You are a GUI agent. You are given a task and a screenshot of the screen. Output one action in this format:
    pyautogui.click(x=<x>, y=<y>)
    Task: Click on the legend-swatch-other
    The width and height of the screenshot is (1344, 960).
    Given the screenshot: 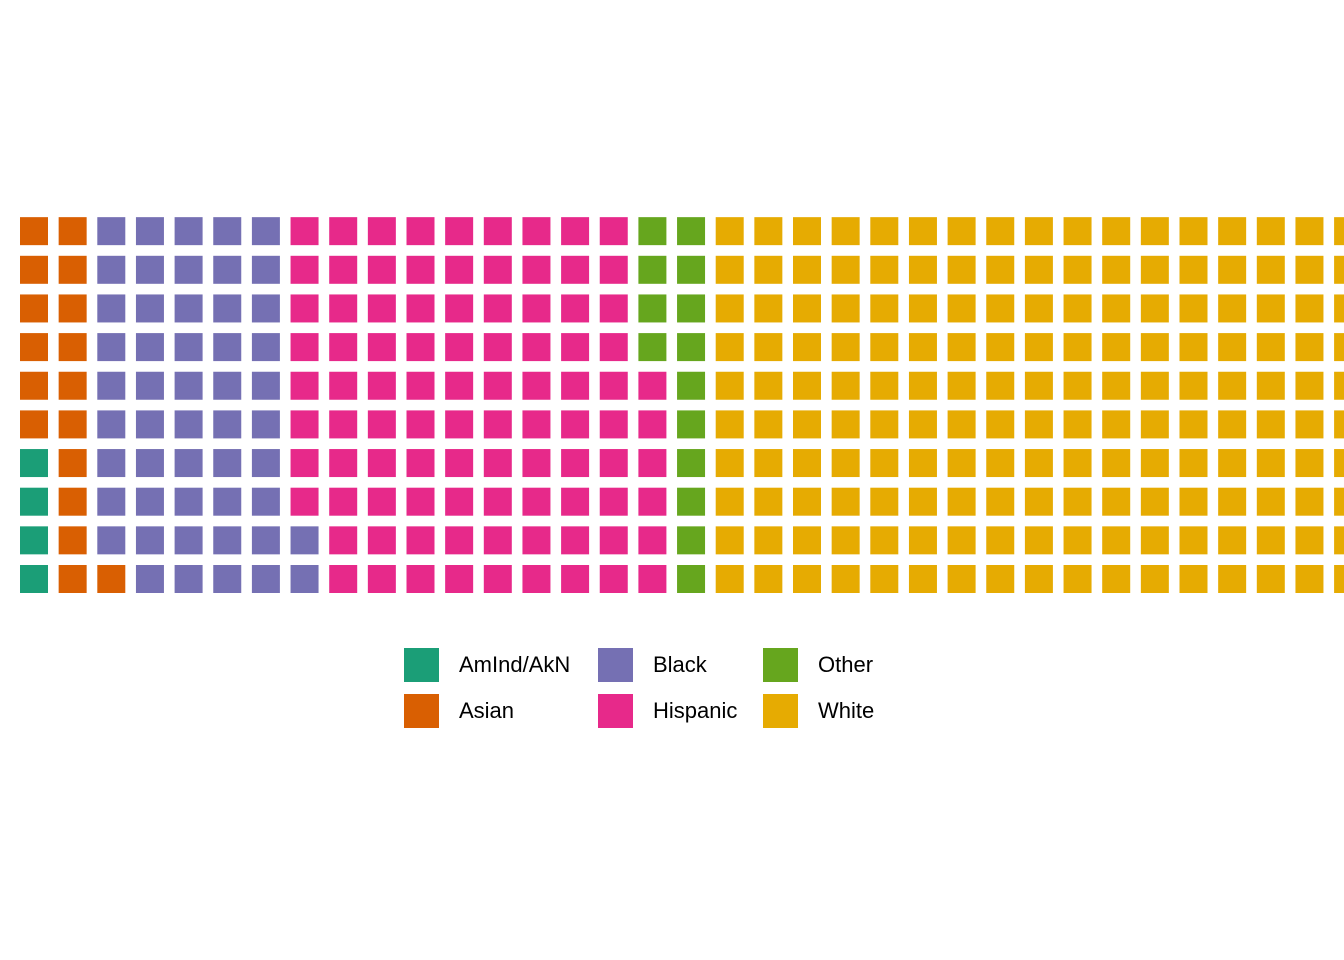 What is the action you would take?
    pyautogui.click(x=780, y=665)
    